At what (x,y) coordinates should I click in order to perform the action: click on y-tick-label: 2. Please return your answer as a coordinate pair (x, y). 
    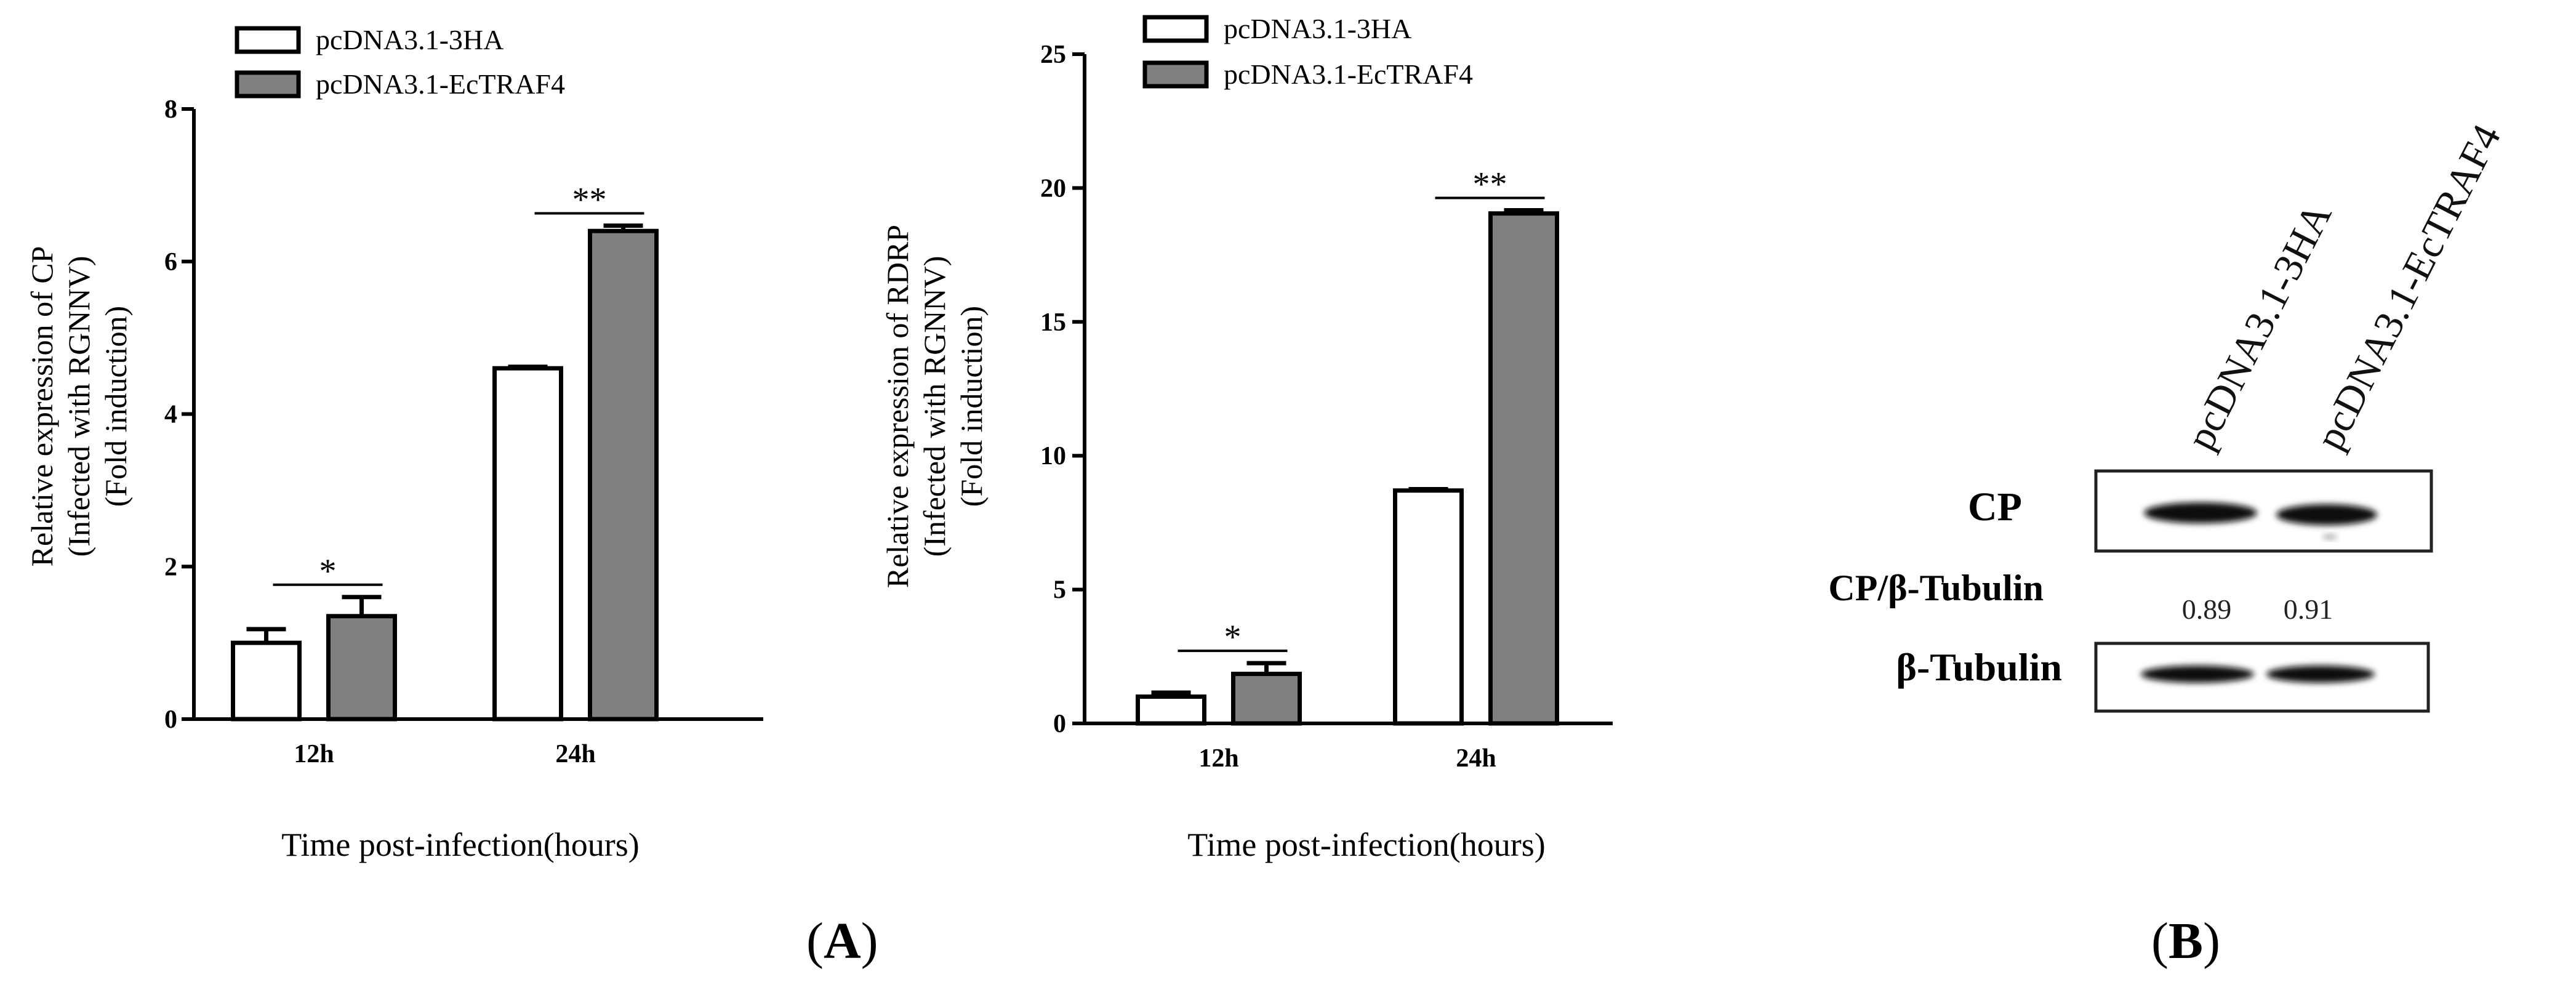
    Looking at the image, I should click on (170, 567).